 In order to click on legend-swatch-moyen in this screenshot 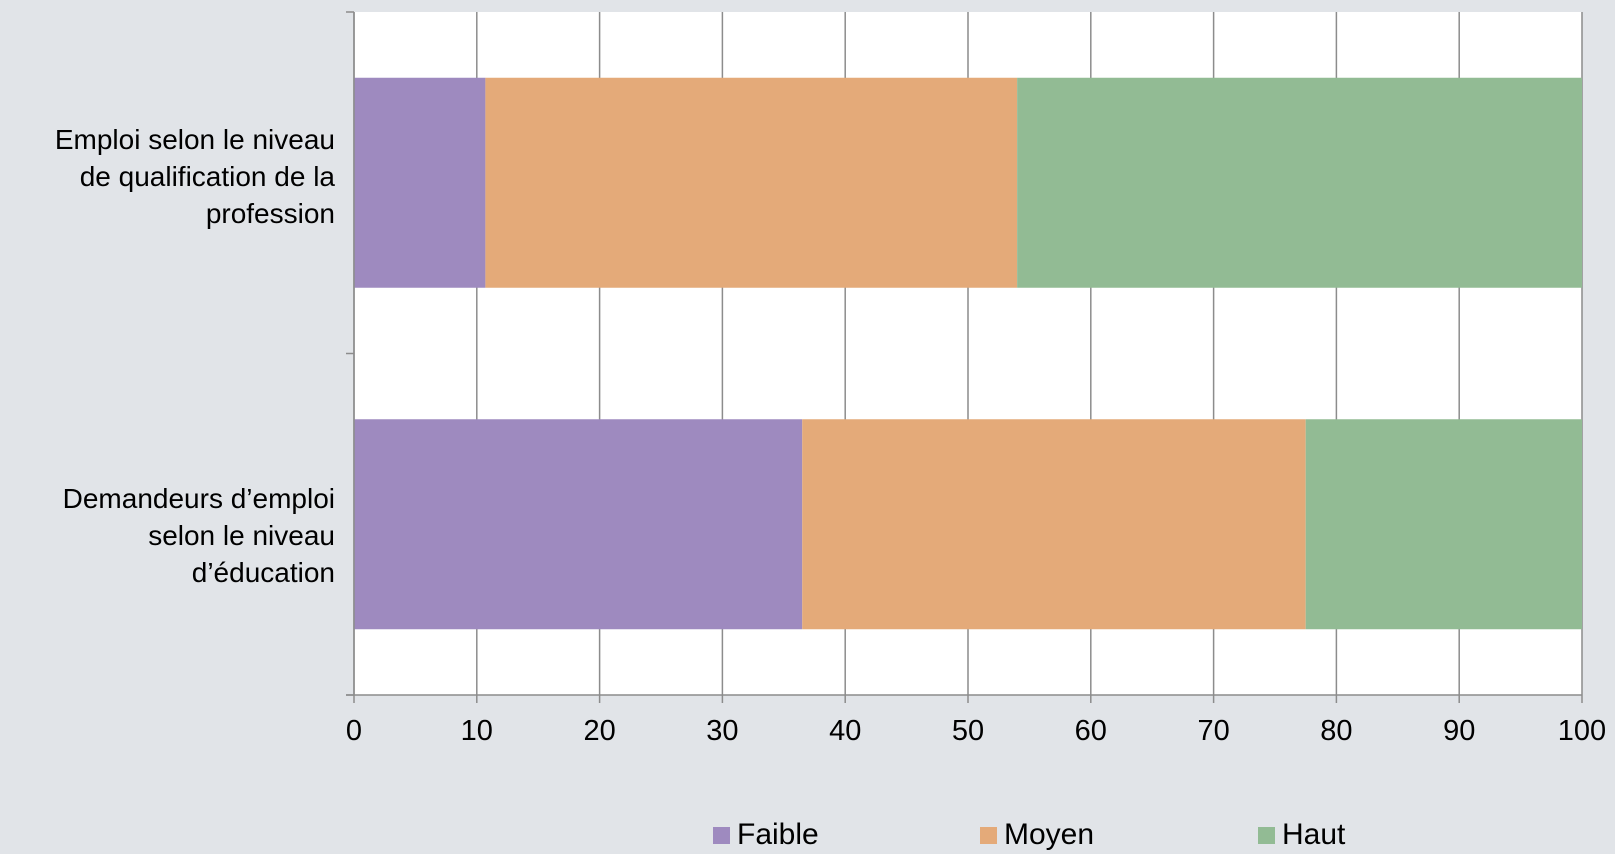, I will do `click(988, 835)`.